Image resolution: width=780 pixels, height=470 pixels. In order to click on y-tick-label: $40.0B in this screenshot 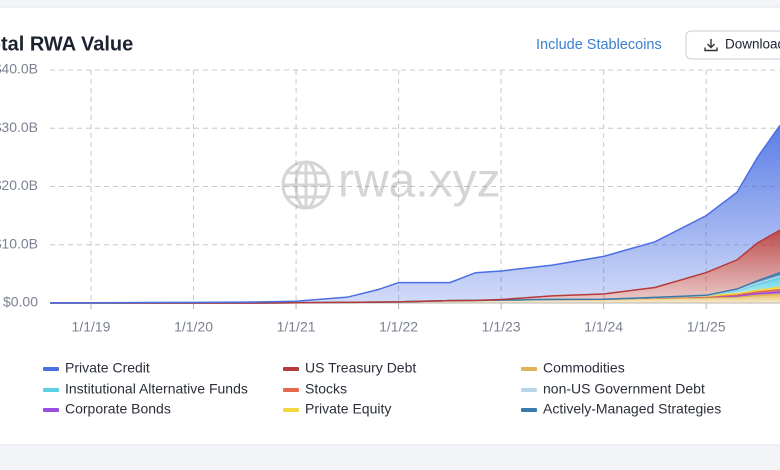, I will do `click(19, 69)`.